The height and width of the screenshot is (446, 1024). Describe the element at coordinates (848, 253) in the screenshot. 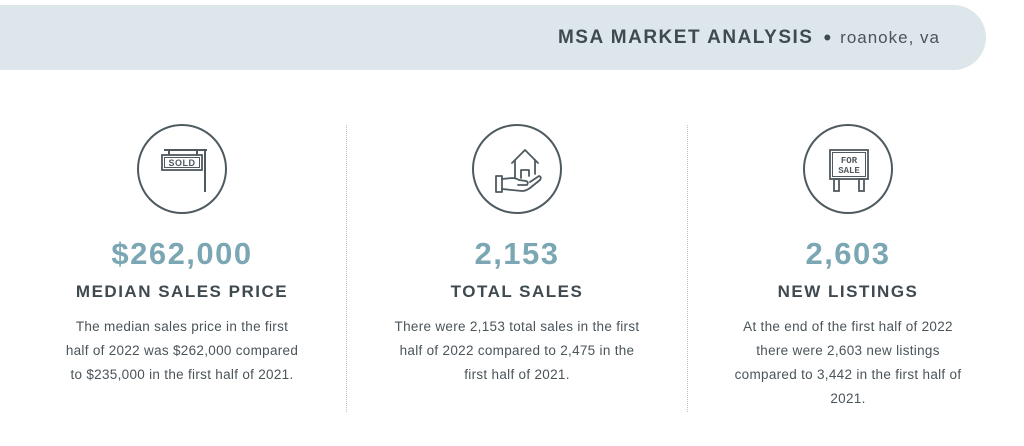

I see `new-listings-value: 2,603` at that location.